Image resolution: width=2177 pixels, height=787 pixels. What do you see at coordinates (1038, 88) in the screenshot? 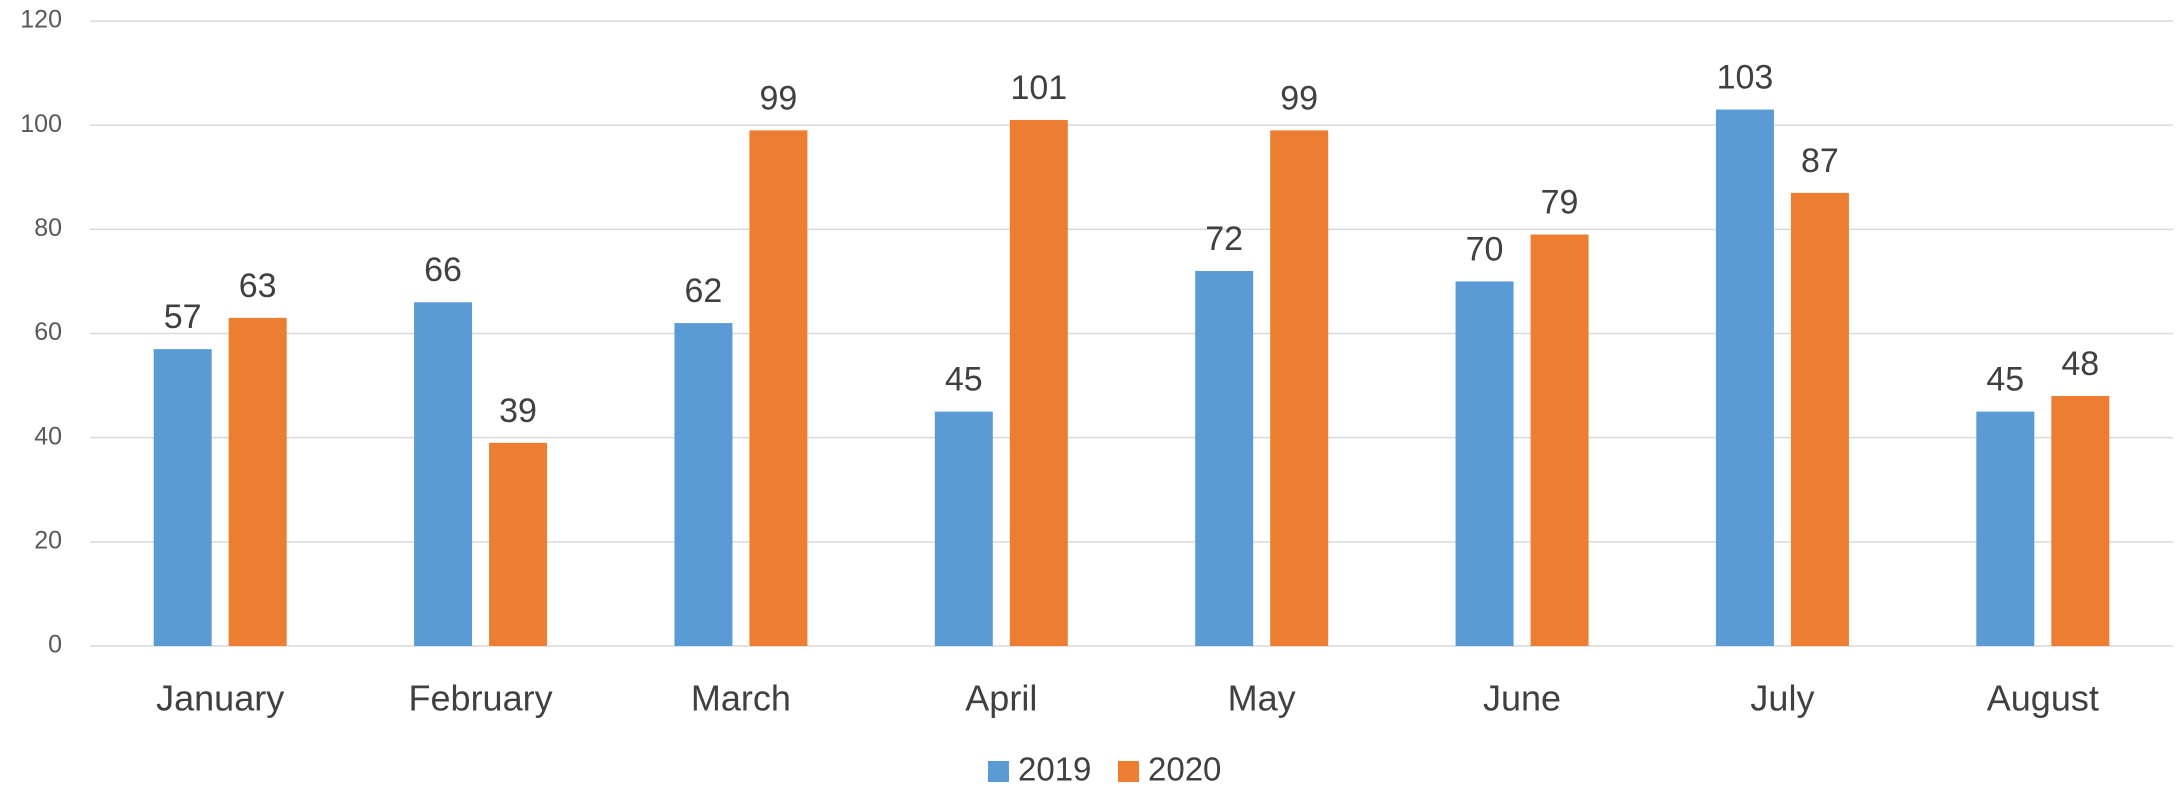
I see `data-label: 101` at bounding box center [1038, 88].